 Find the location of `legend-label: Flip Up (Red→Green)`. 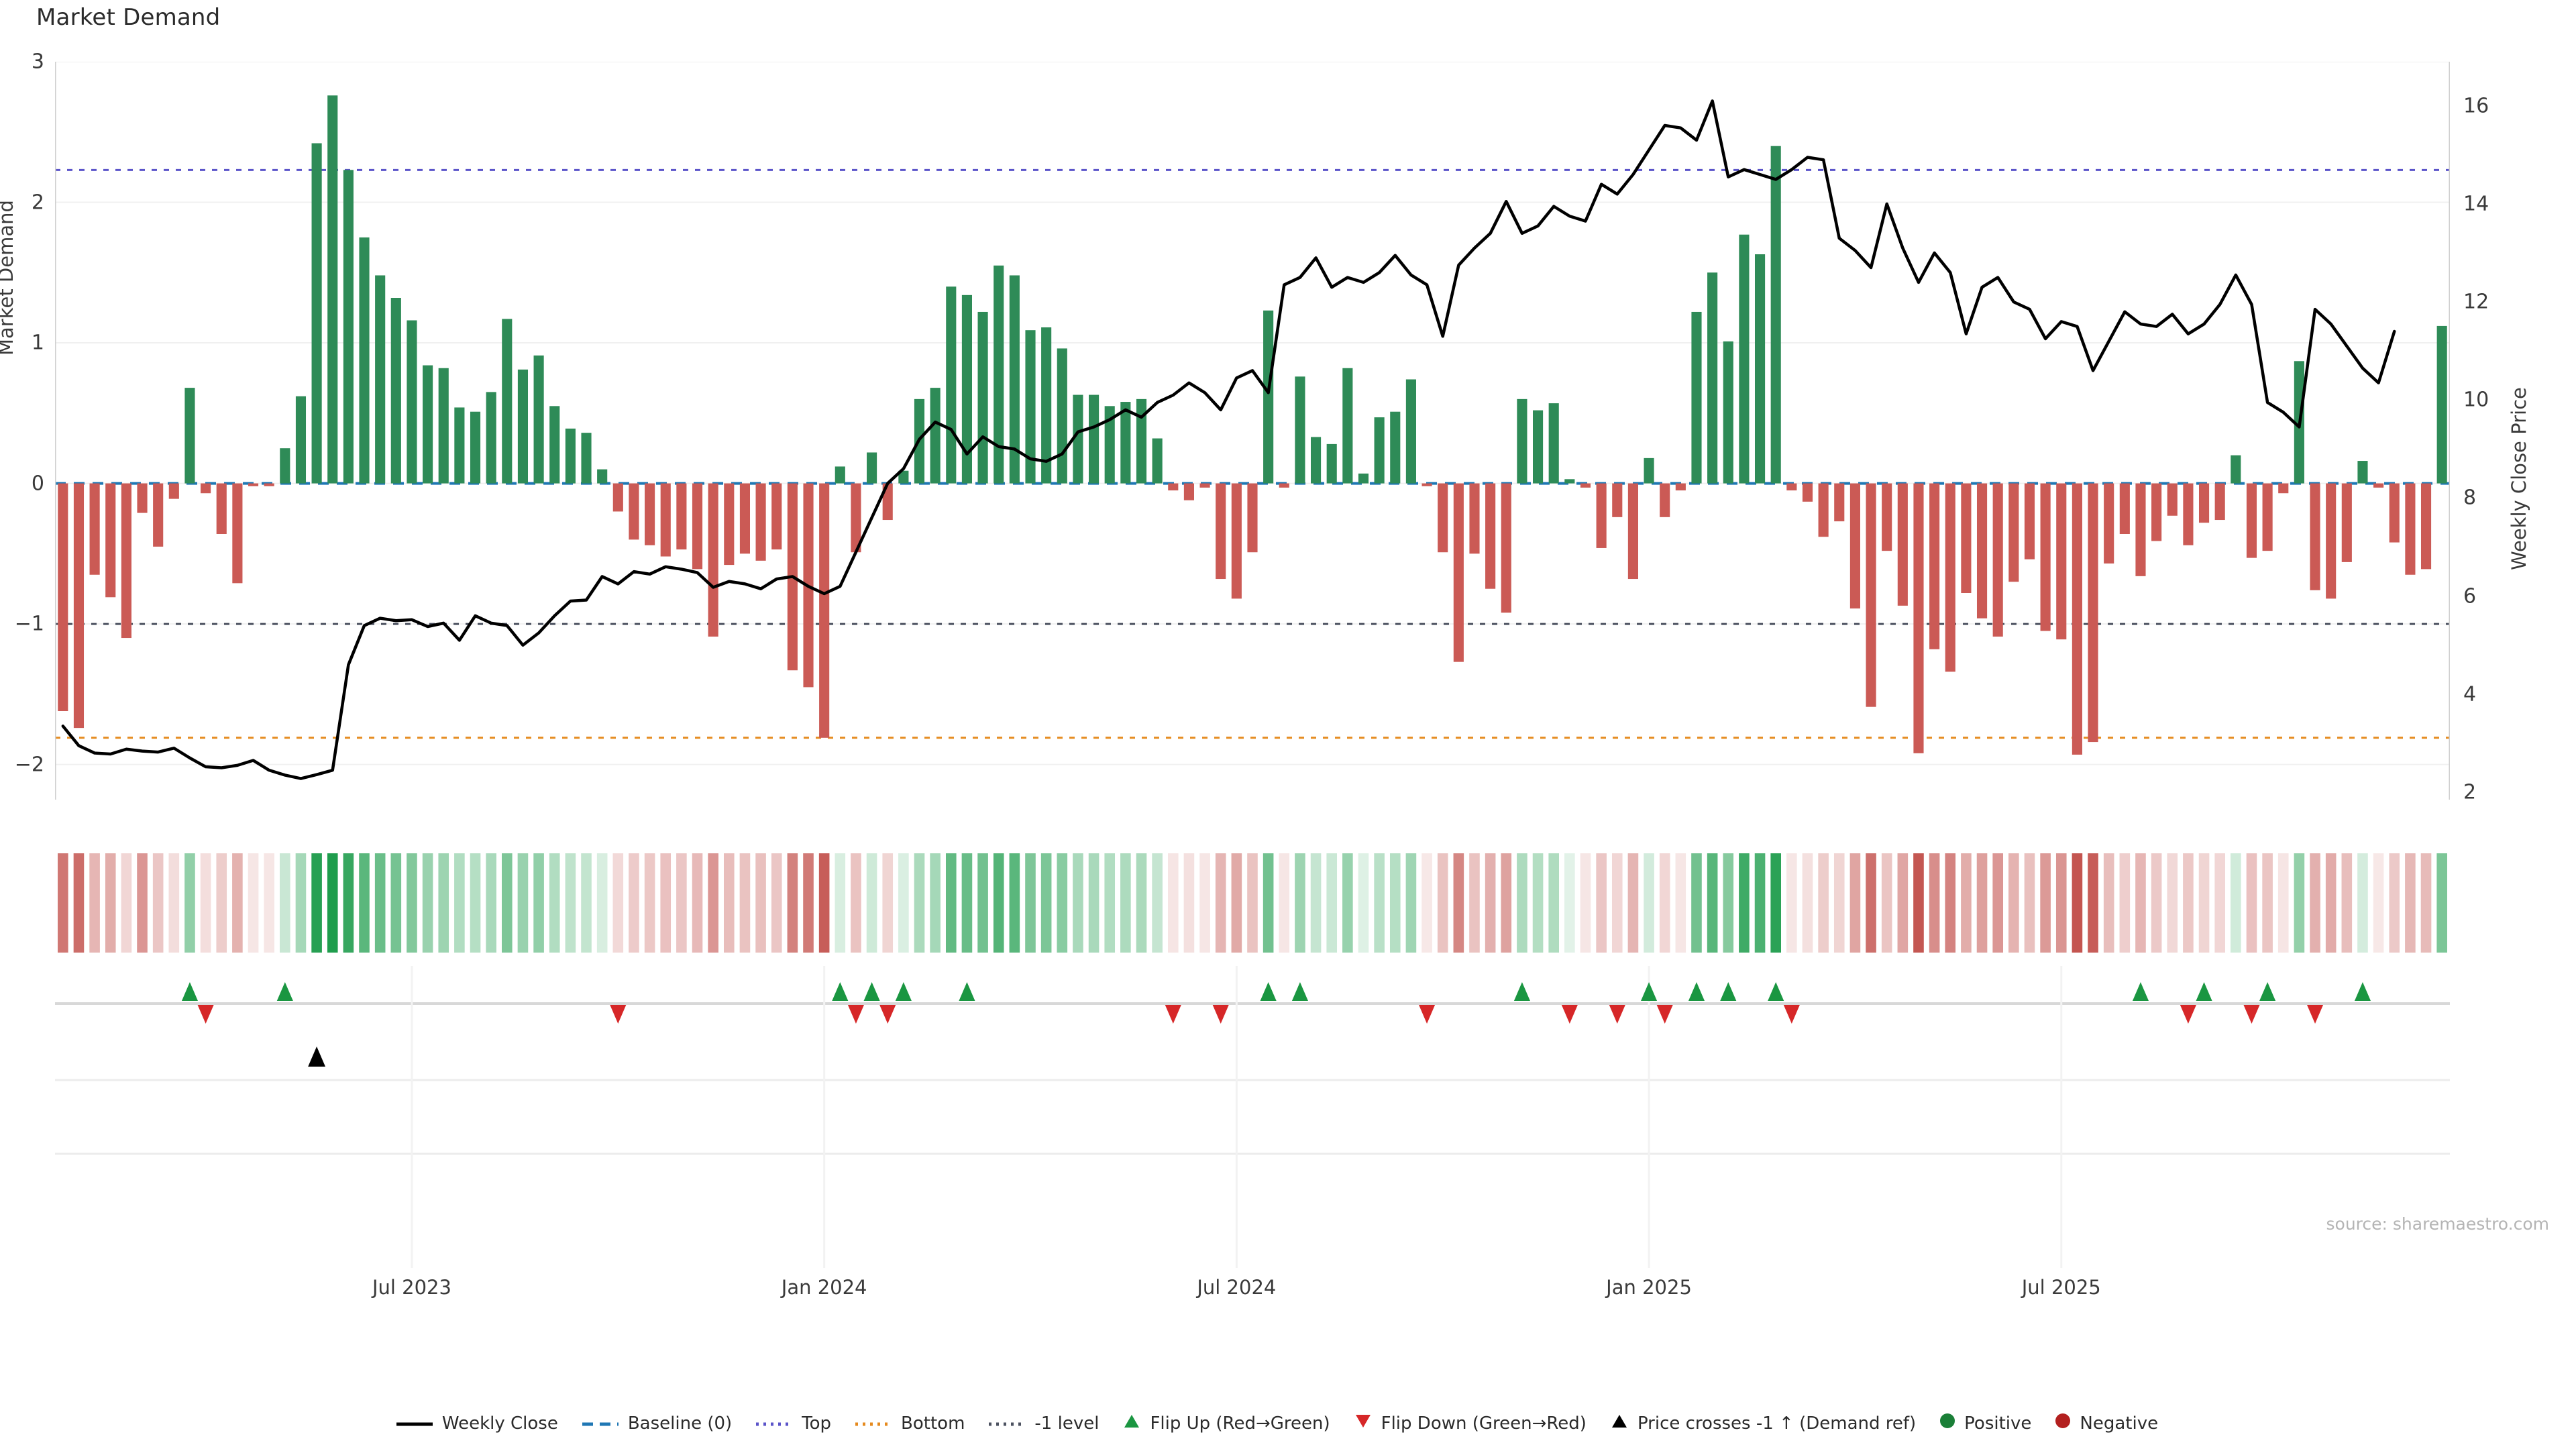

legend-label: Flip Up (Red→Green) is located at coordinates (1240, 1423).